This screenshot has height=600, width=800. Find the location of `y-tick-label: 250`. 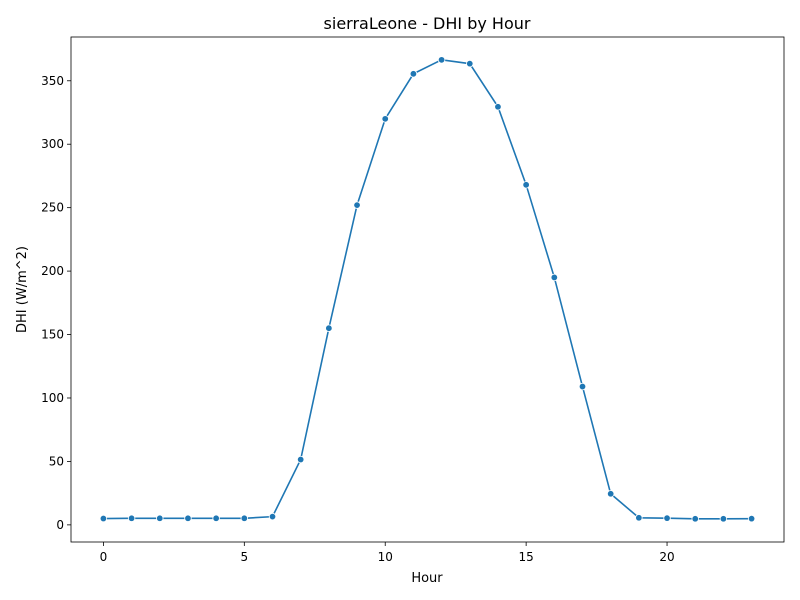

y-tick-label: 250 is located at coordinates (52, 208).